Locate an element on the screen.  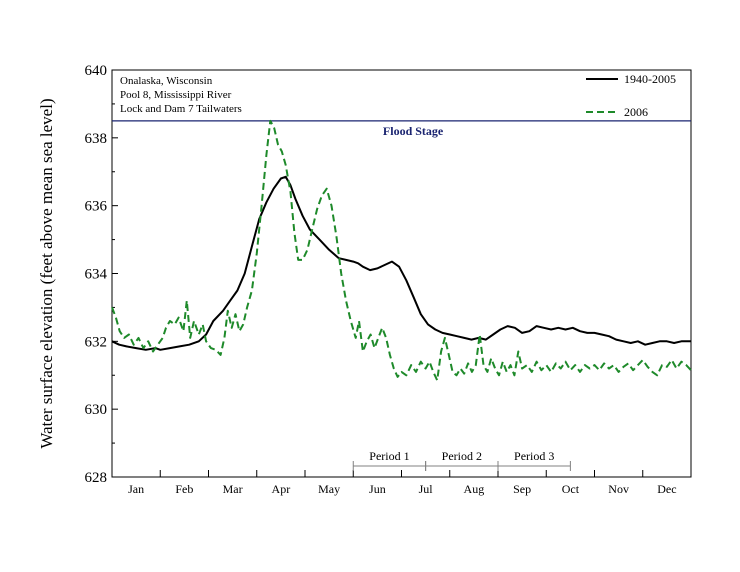
flood-stage-reference: Flood Stage is located at coordinates (401, 129).